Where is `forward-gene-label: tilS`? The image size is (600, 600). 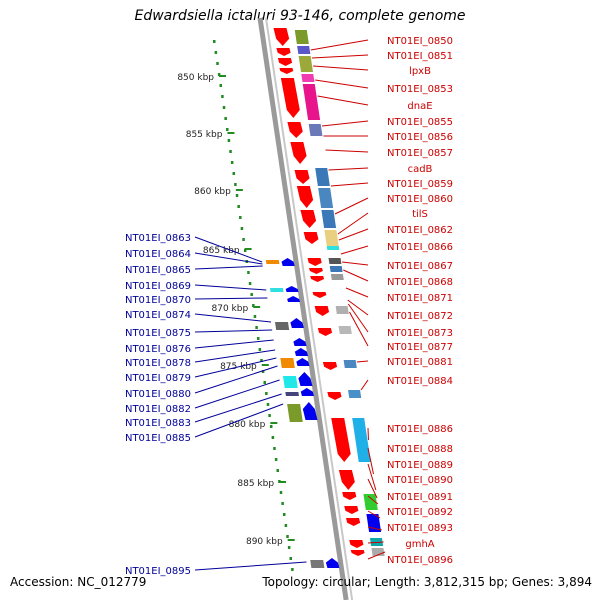
forward-gene-label: tilS is located at coordinates (420, 214).